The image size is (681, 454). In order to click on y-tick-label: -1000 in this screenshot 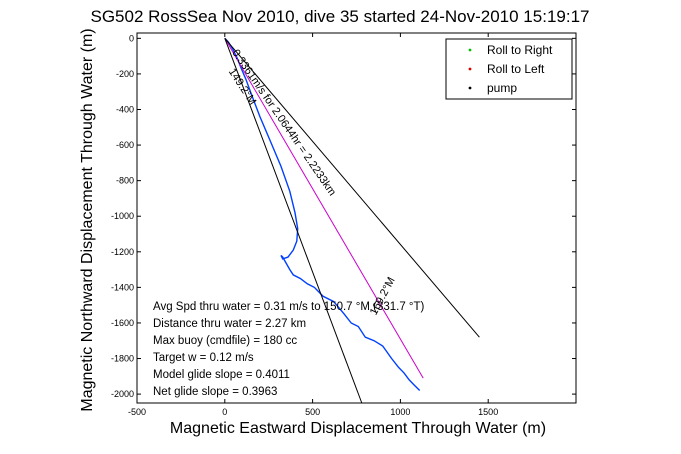, I will do `click(122, 216)`.